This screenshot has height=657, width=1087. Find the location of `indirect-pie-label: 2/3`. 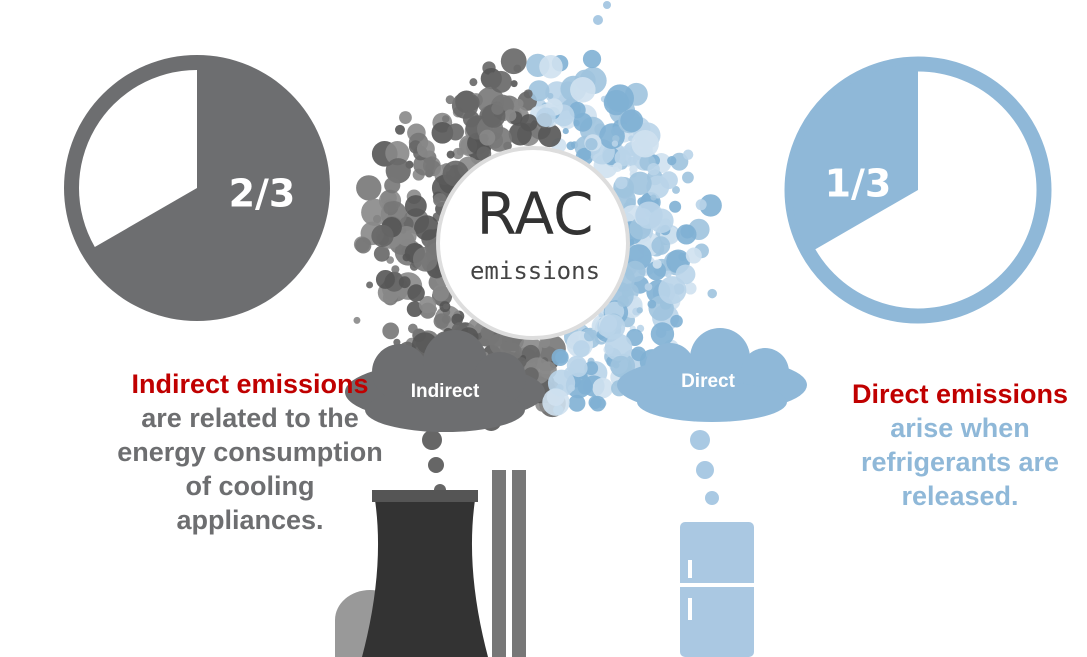

indirect-pie-label: 2/3 is located at coordinates (262, 194).